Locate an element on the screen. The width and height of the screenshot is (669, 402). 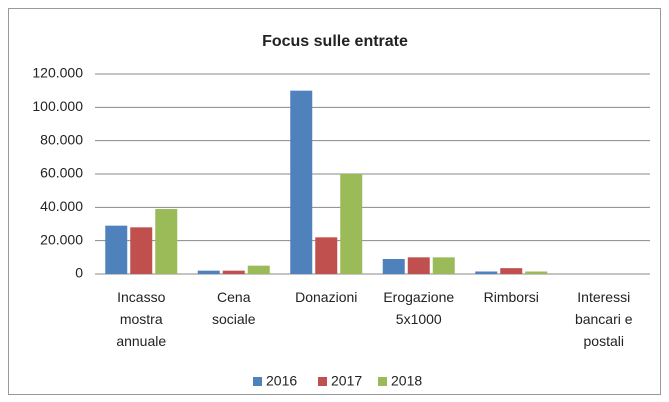
x-tick-label-box: Interessi bancari e postali is located at coordinates (603, 319).